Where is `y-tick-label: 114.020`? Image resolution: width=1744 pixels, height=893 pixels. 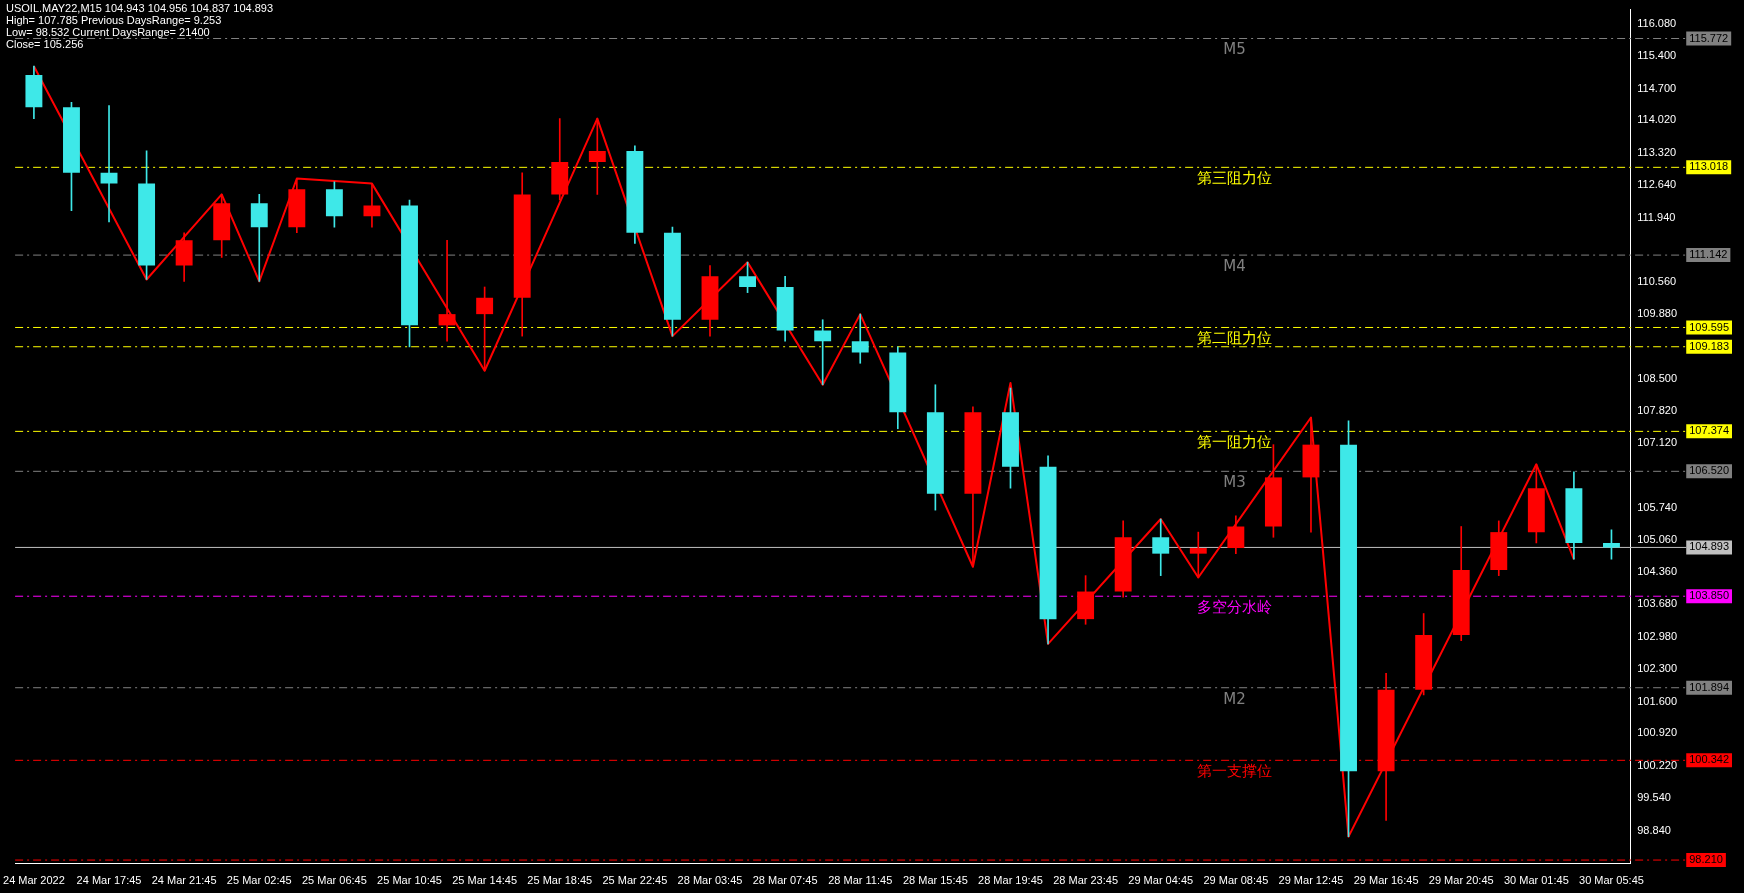 y-tick-label: 114.020 is located at coordinates (1657, 119).